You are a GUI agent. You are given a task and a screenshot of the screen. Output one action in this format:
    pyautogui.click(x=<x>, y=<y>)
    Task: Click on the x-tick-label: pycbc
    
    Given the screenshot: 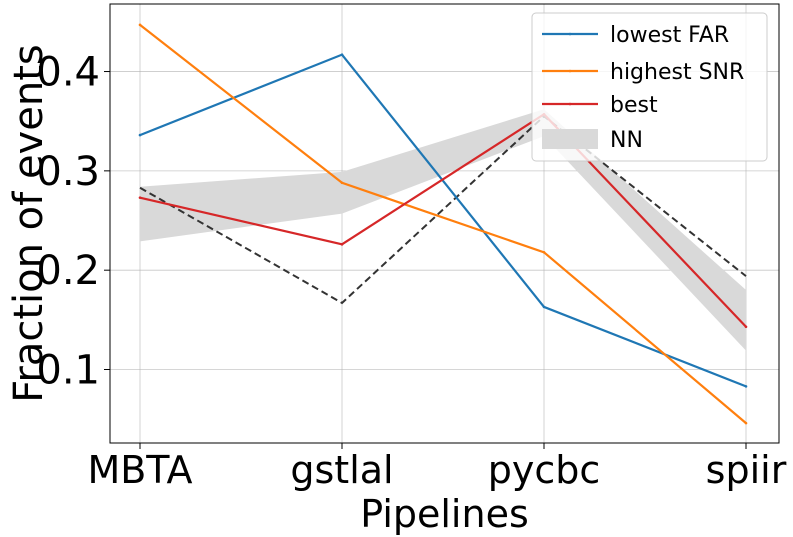 What is the action you would take?
    pyautogui.click(x=544, y=470)
    